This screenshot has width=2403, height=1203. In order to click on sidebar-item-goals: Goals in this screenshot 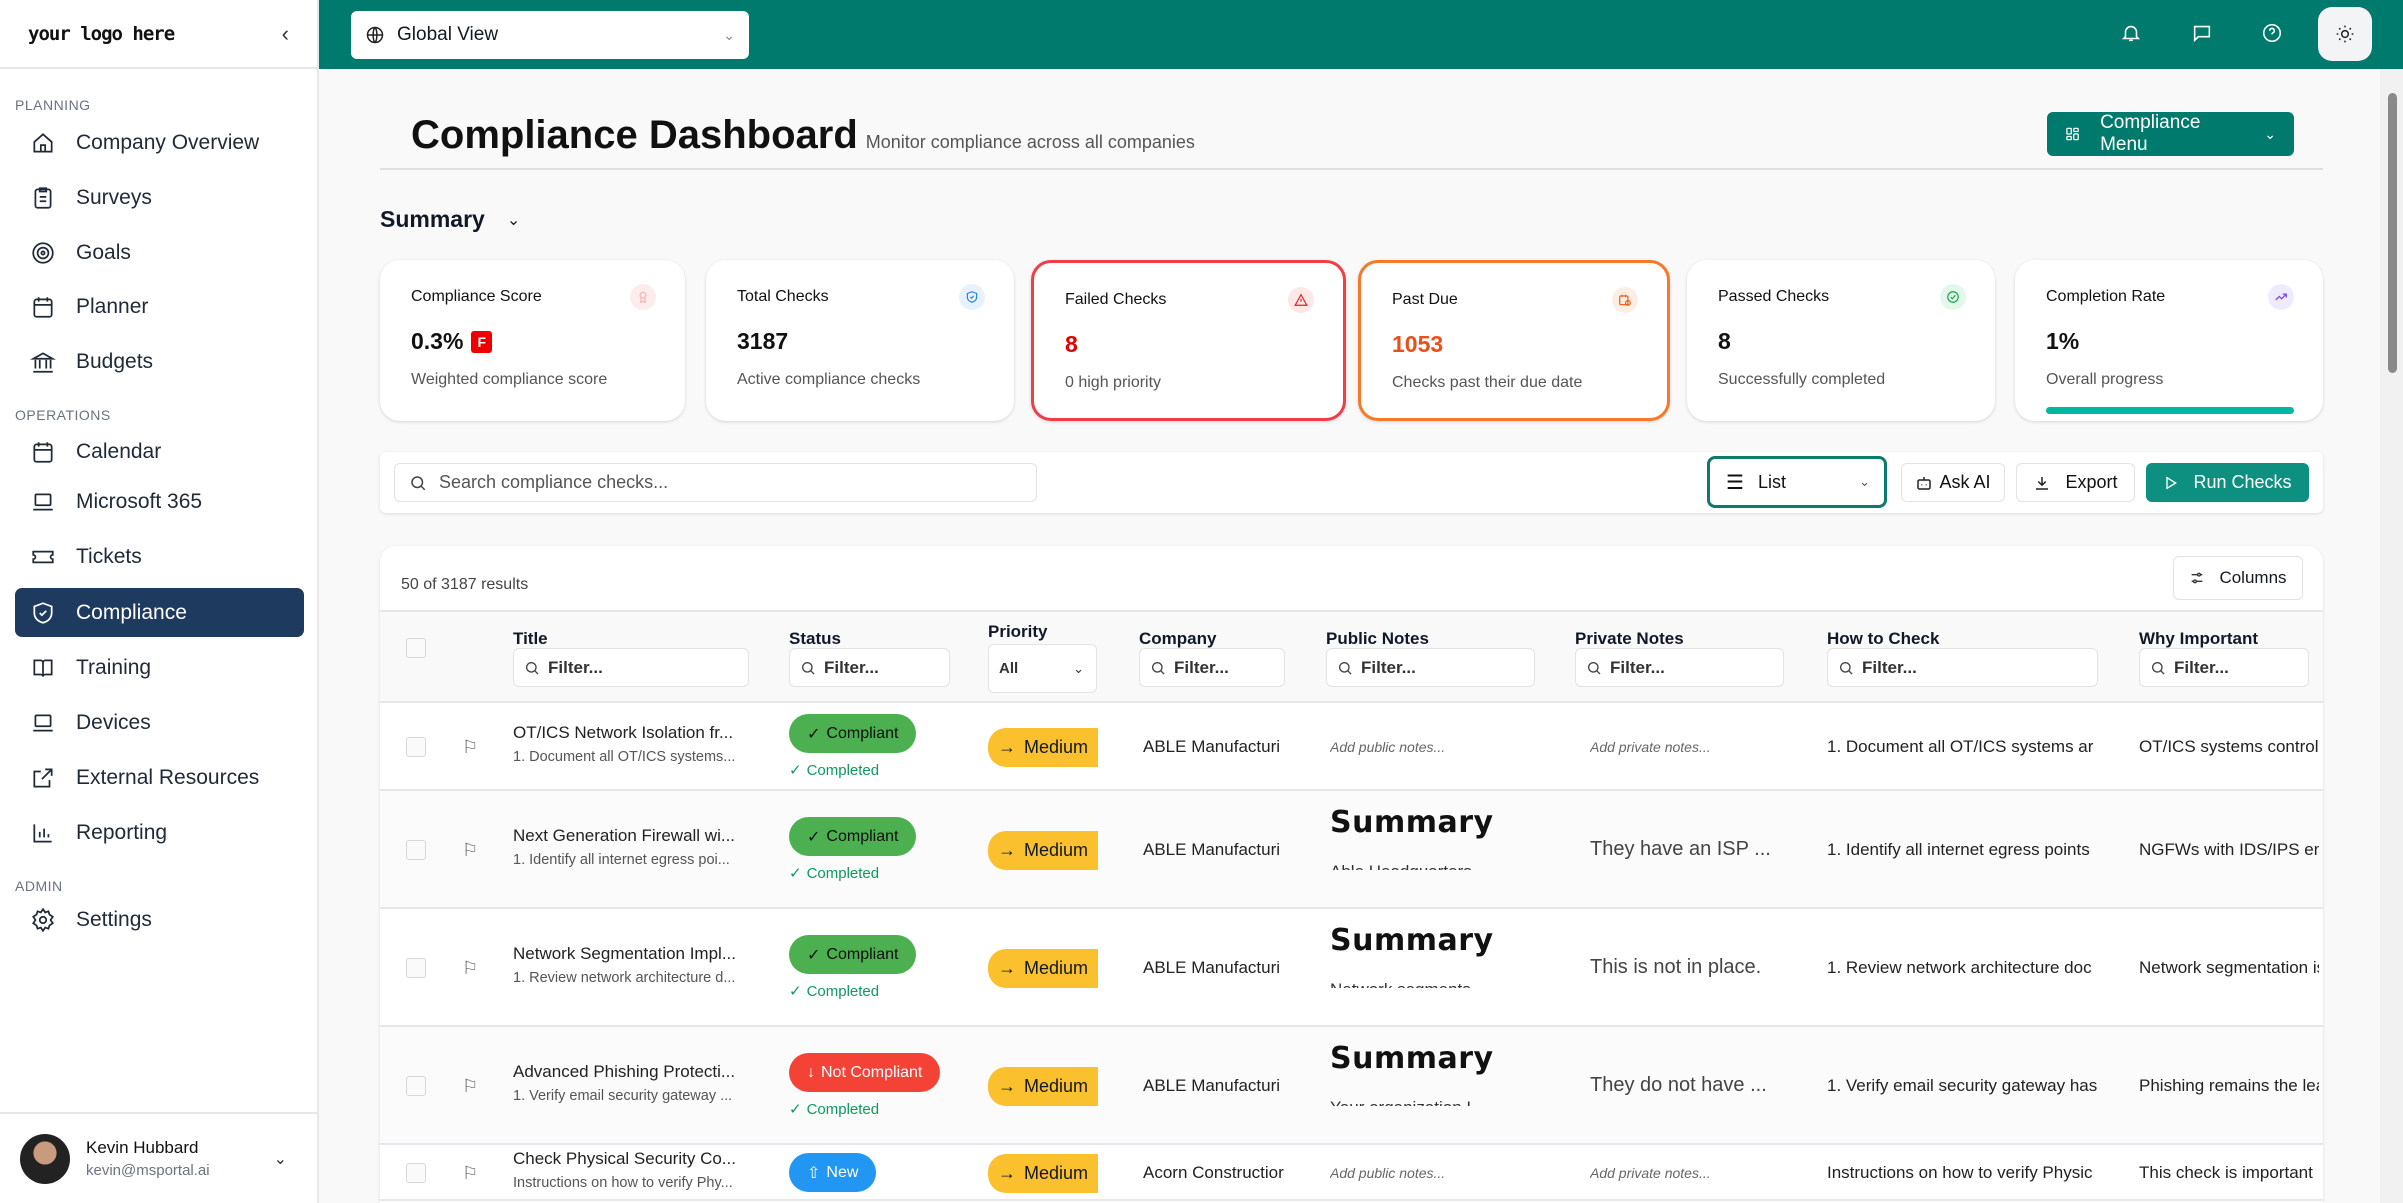, I will do `click(159, 252)`.